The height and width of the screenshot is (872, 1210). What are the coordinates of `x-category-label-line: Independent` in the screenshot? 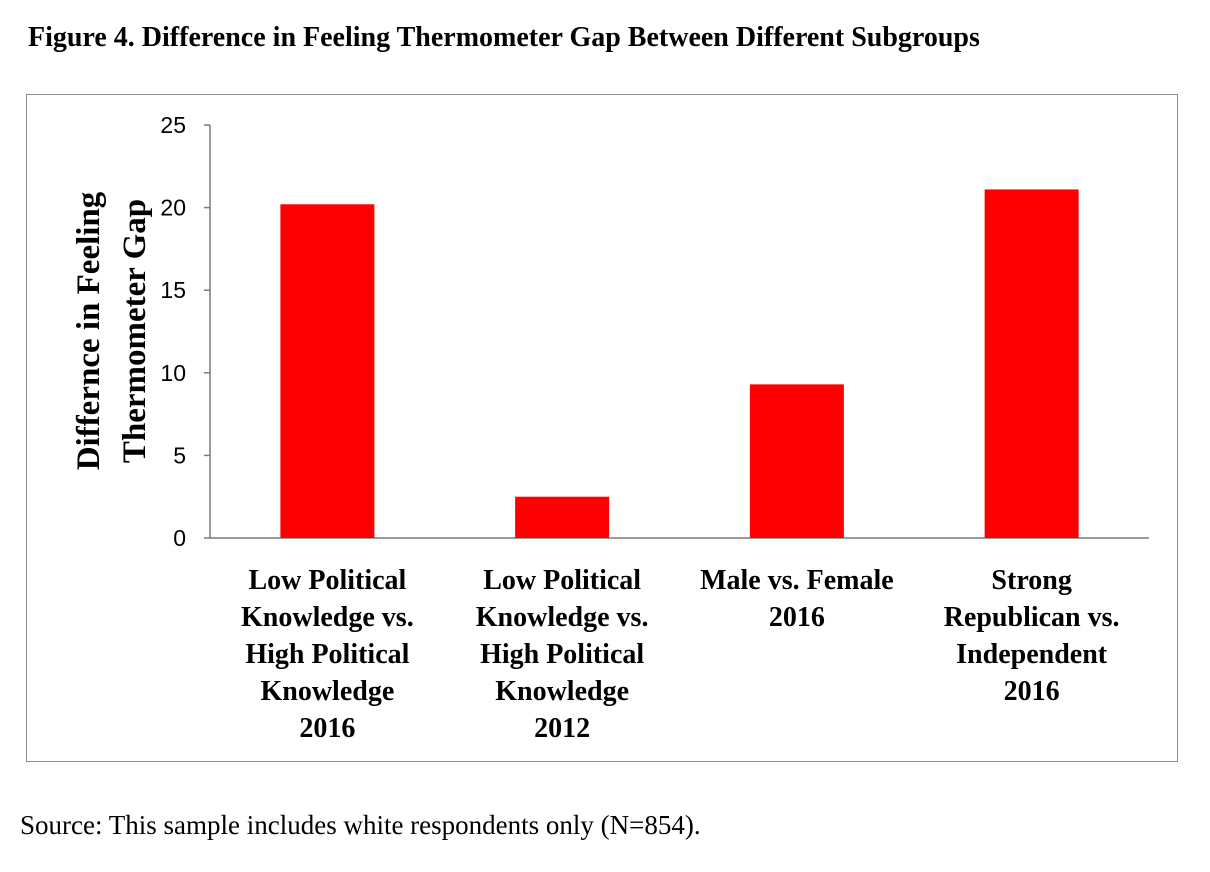 It's located at (1032, 654).